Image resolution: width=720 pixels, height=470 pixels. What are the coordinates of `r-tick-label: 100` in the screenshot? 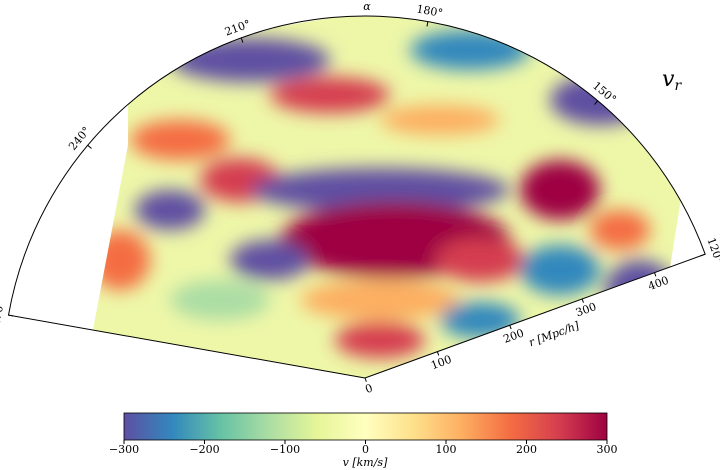 It's located at (441, 362).